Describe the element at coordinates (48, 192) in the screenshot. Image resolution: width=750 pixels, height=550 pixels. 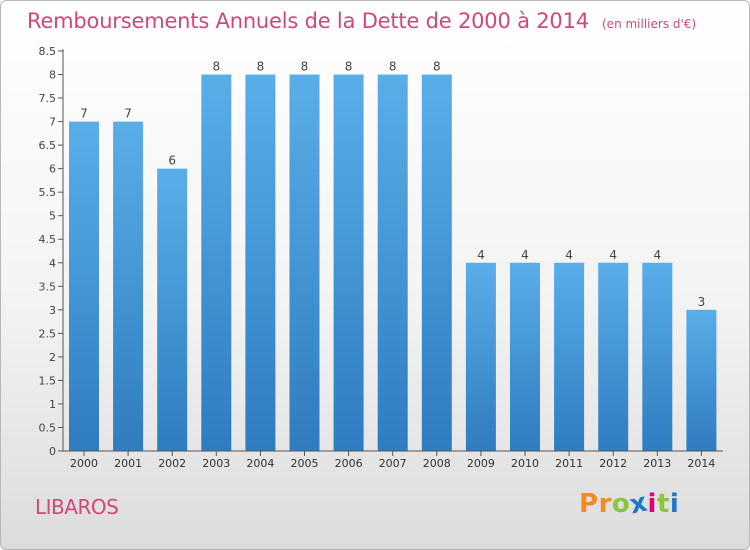
I see `y-tick-label: 5.5` at that location.